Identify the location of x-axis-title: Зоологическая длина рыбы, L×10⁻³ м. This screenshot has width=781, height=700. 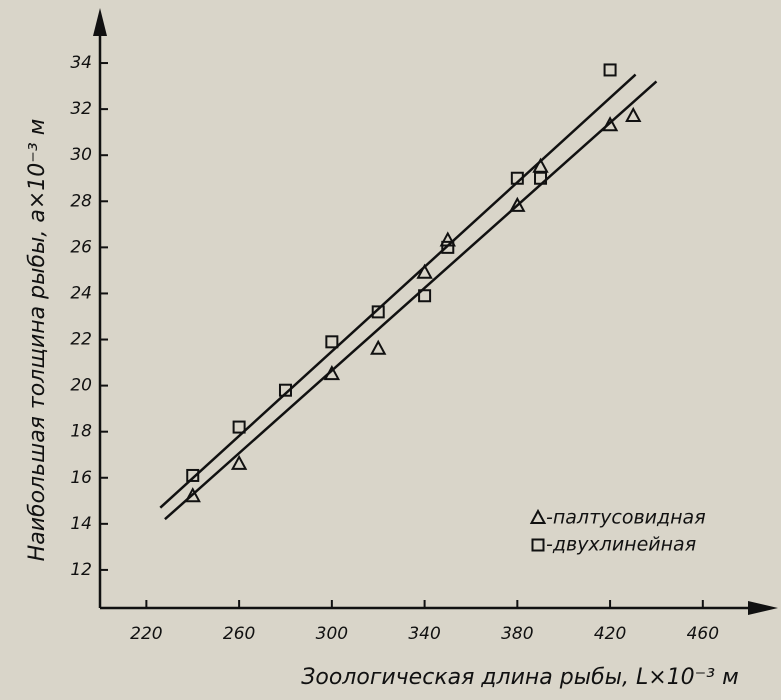
(519, 677).